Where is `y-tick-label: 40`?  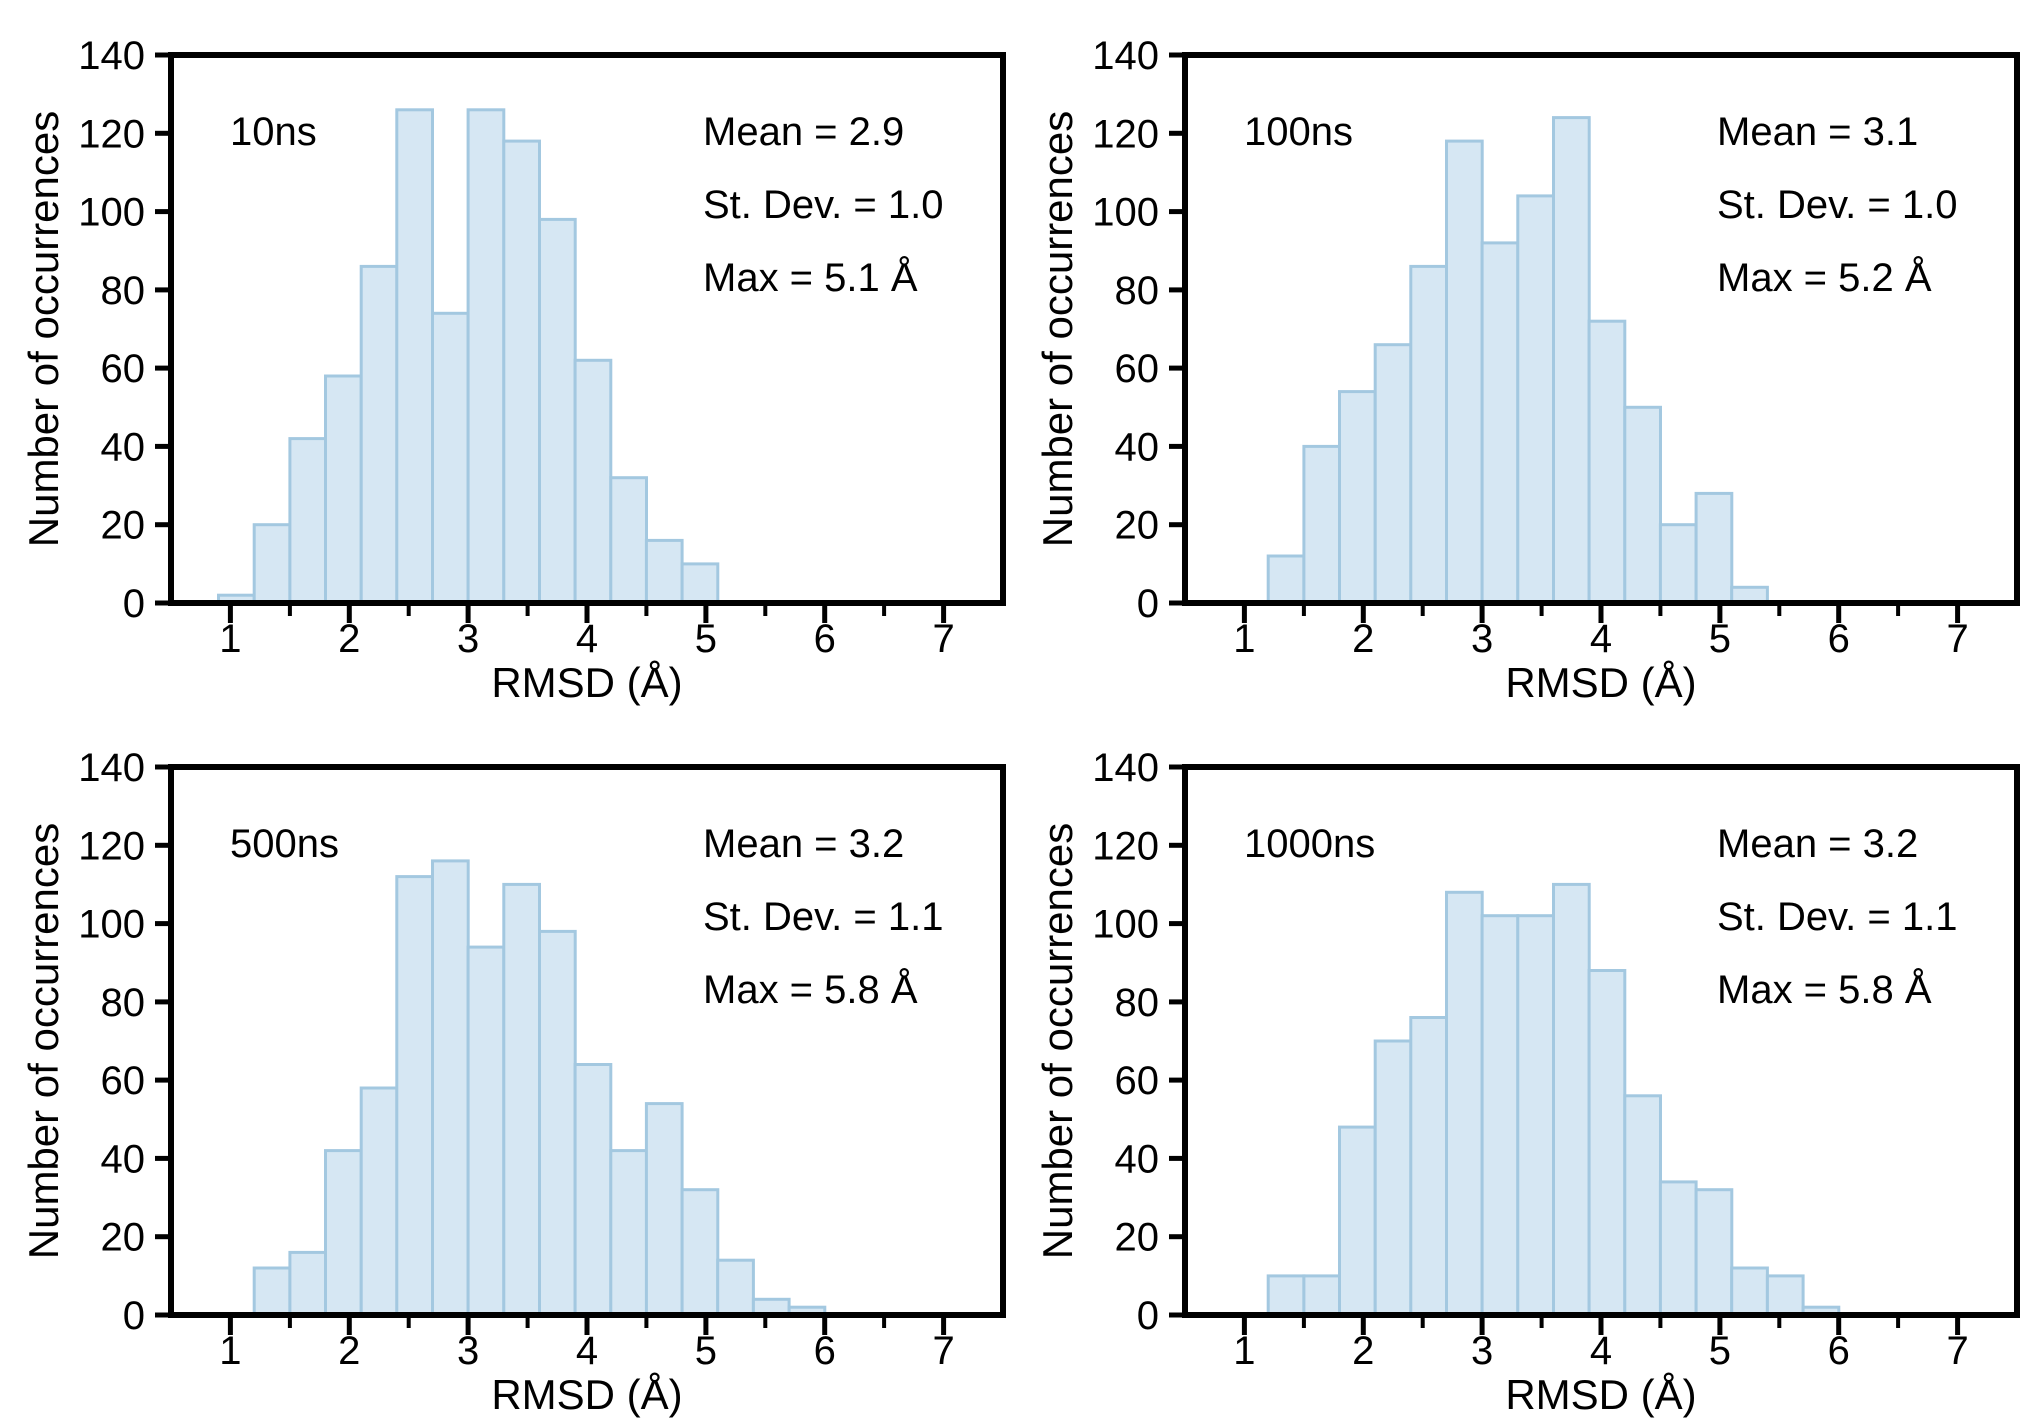
y-tick-label: 40 is located at coordinates (123, 1159).